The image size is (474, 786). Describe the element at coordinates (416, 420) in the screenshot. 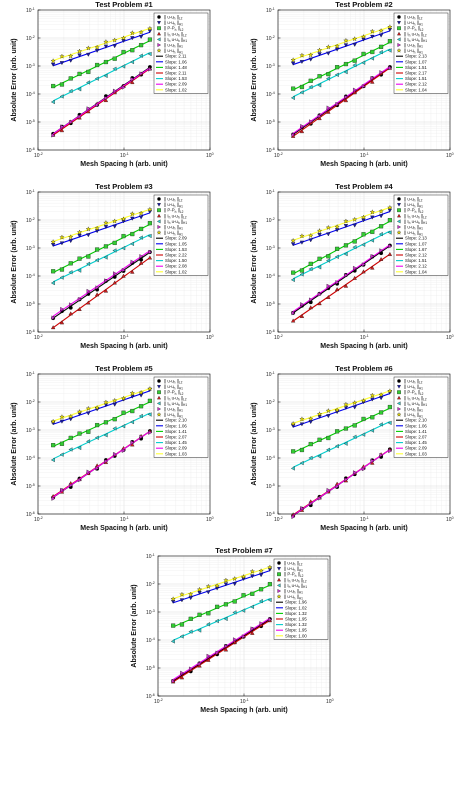

I see `legend-slope-1: Slope: 2.10` at that location.